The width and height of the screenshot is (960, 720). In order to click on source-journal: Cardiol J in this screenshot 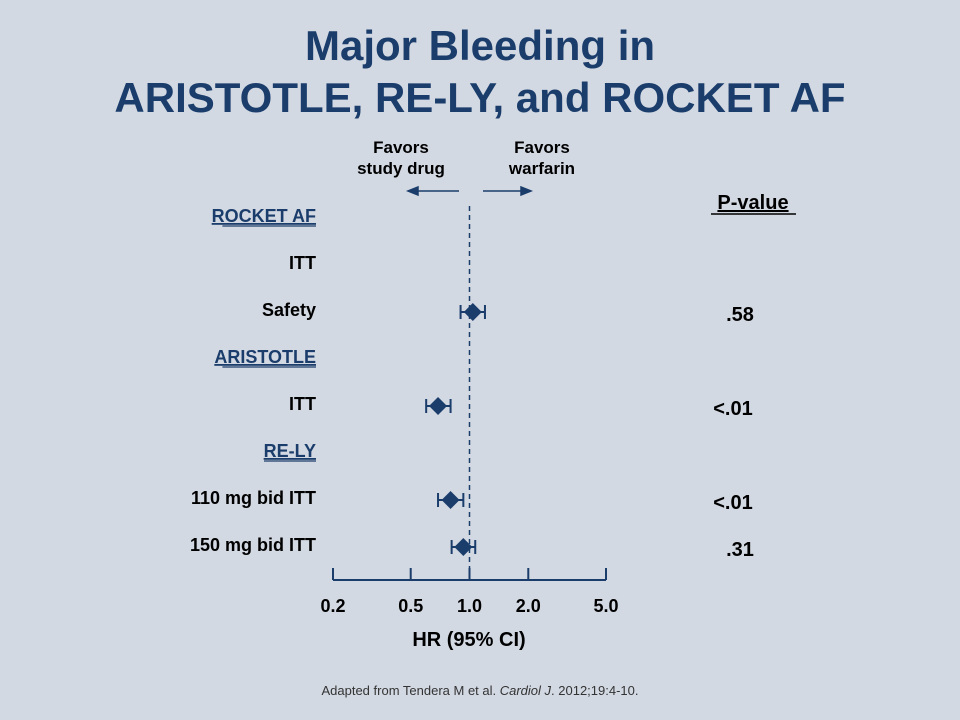, I will do `click(525, 690)`.